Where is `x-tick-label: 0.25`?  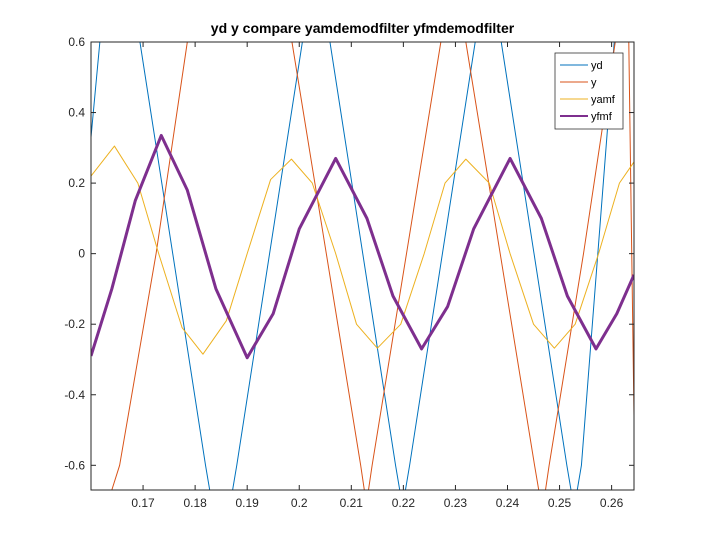 x-tick-label: 0.25 is located at coordinates (560, 503).